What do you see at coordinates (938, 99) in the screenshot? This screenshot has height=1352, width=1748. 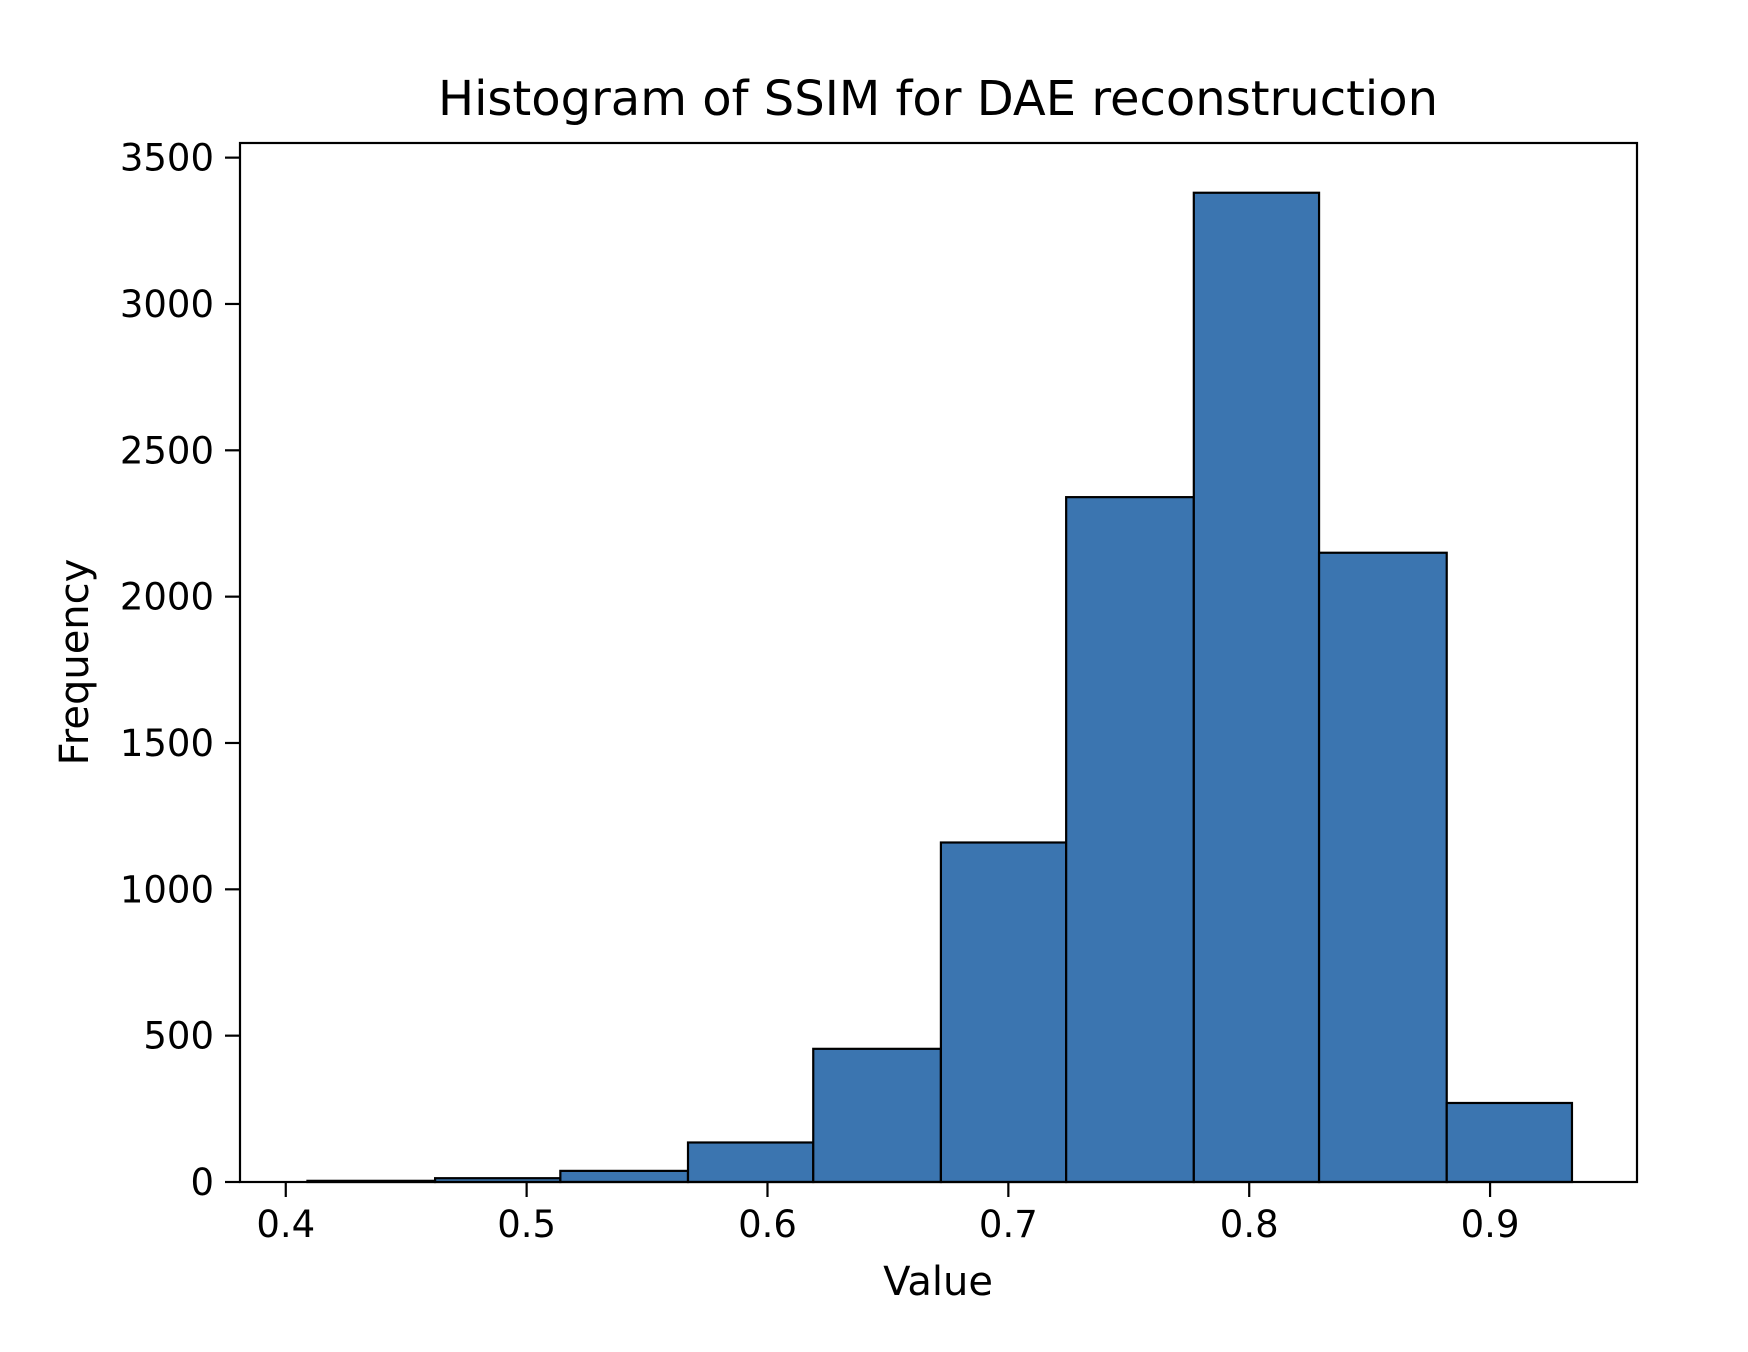 I see `chart-title: Histogram of SSIM for DAE reconstruction` at bounding box center [938, 99].